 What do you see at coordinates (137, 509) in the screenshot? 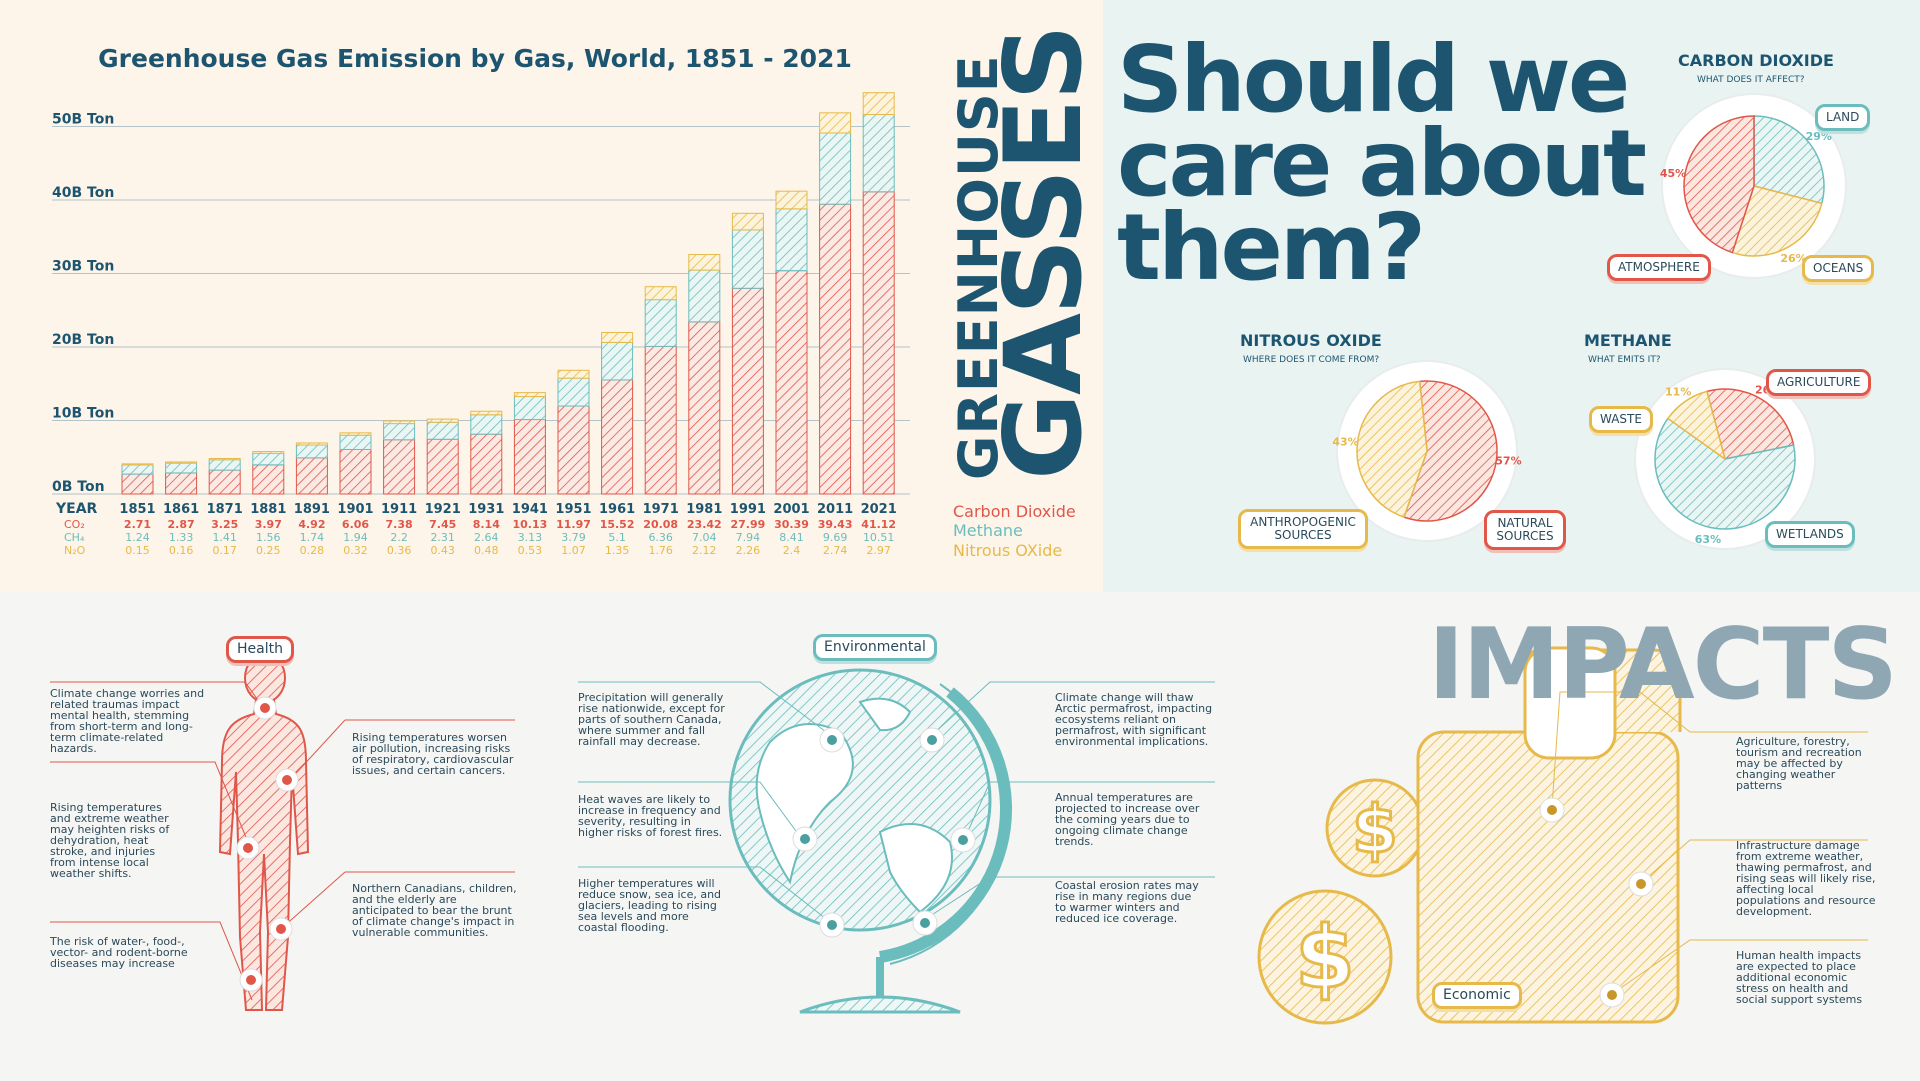
I see `x-tick-label: 1851` at bounding box center [137, 509].